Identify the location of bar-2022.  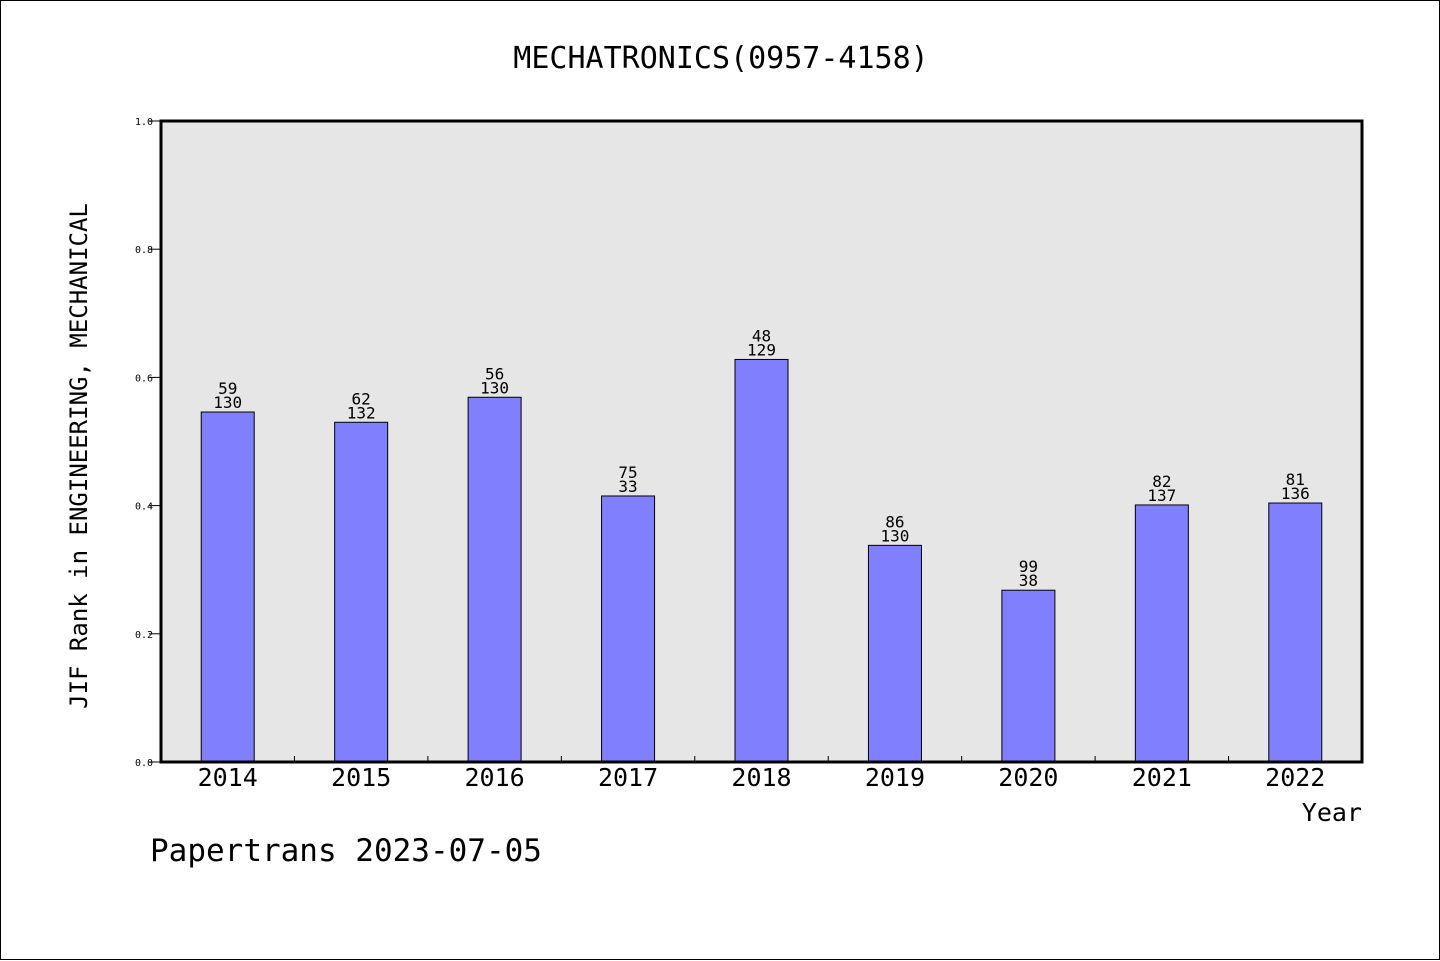
(1295, 632).